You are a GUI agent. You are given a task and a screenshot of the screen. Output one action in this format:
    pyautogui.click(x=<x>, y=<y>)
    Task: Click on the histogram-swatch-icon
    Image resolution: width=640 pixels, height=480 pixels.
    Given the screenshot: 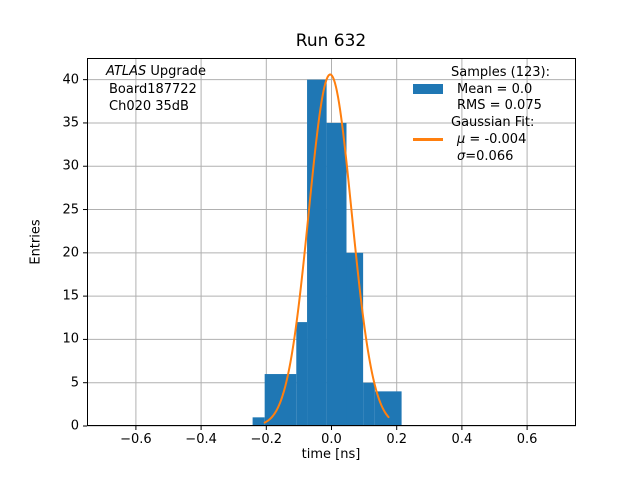 What is the action you would take?
    pyautogui.click(x=428, y=89)
    